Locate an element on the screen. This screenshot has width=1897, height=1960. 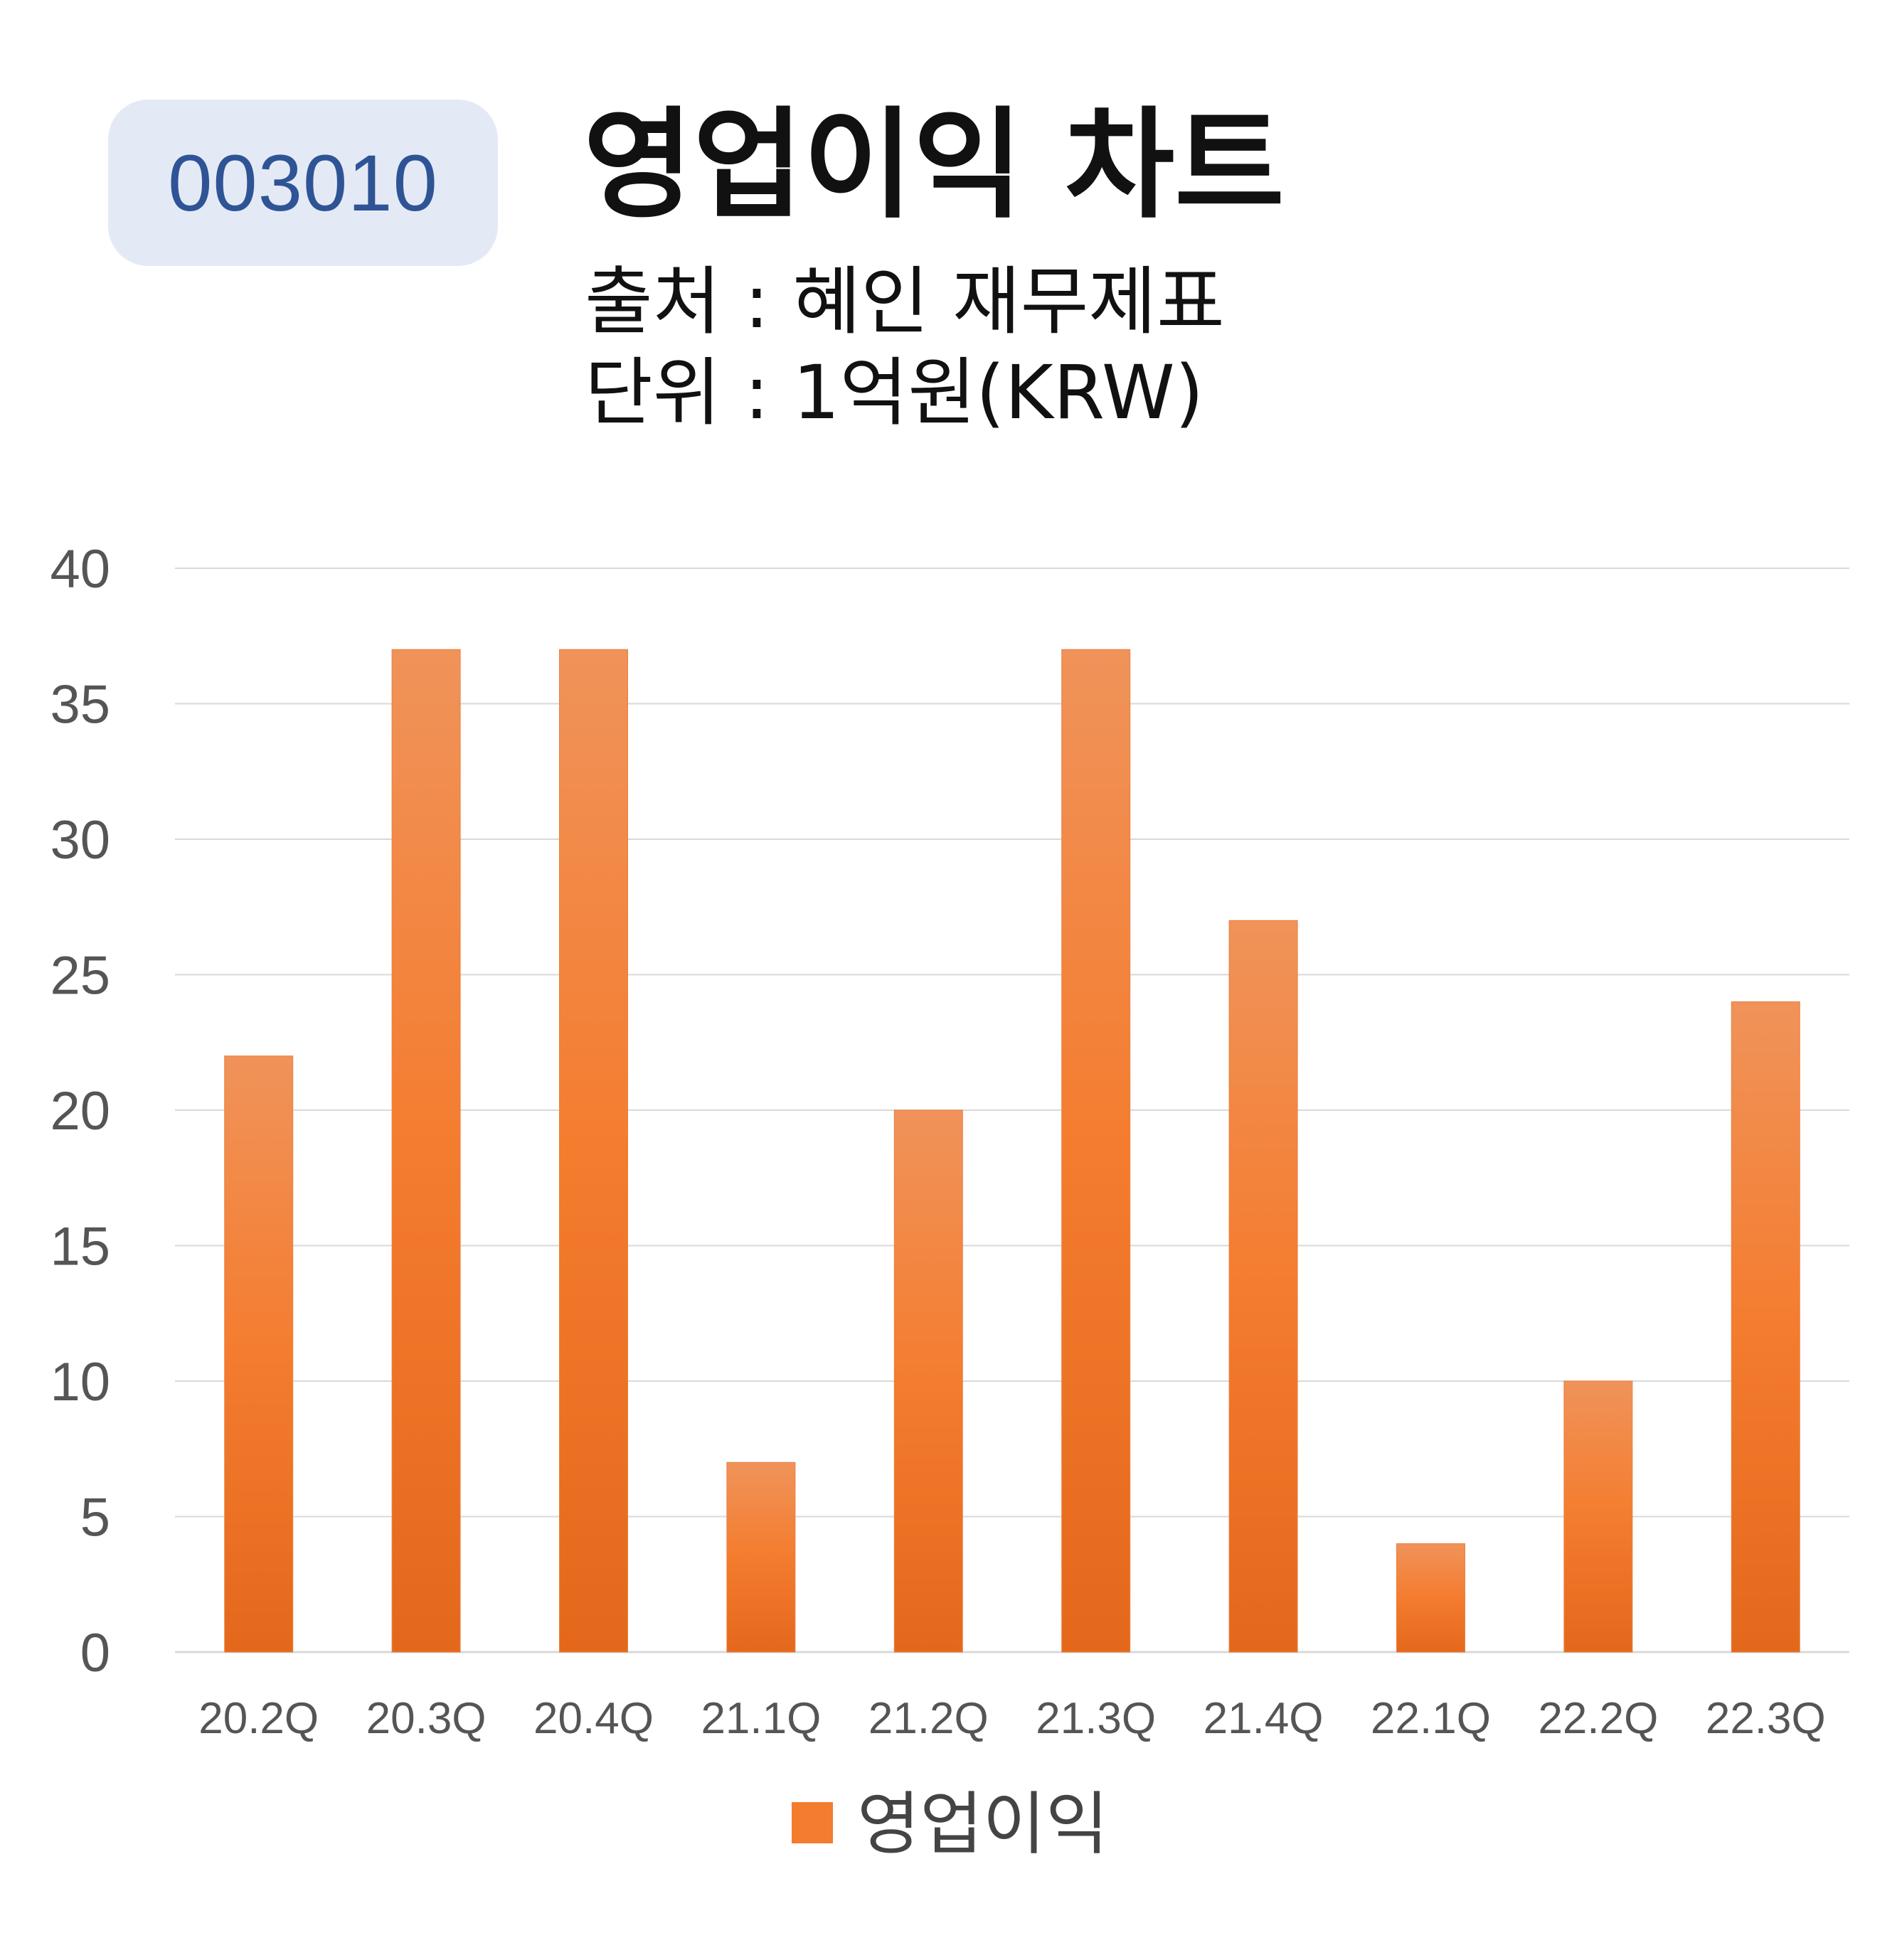
unit-label: 단위 : 1억원(KRW) is located at coordinates (894, 392).